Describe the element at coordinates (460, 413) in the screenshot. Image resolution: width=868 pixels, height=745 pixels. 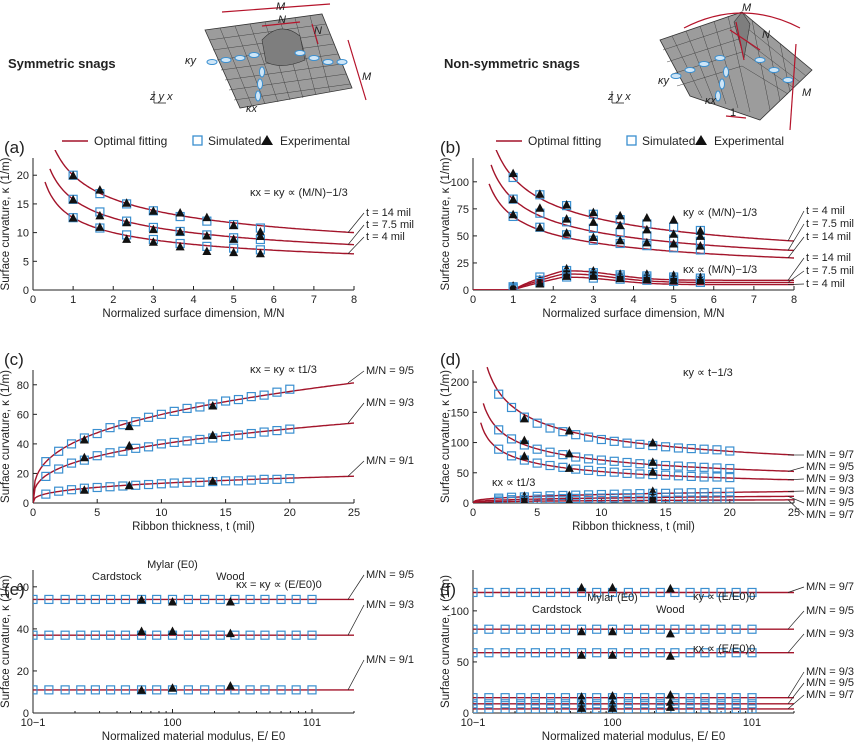
I see `y-tick-label-d: 150` at that location.